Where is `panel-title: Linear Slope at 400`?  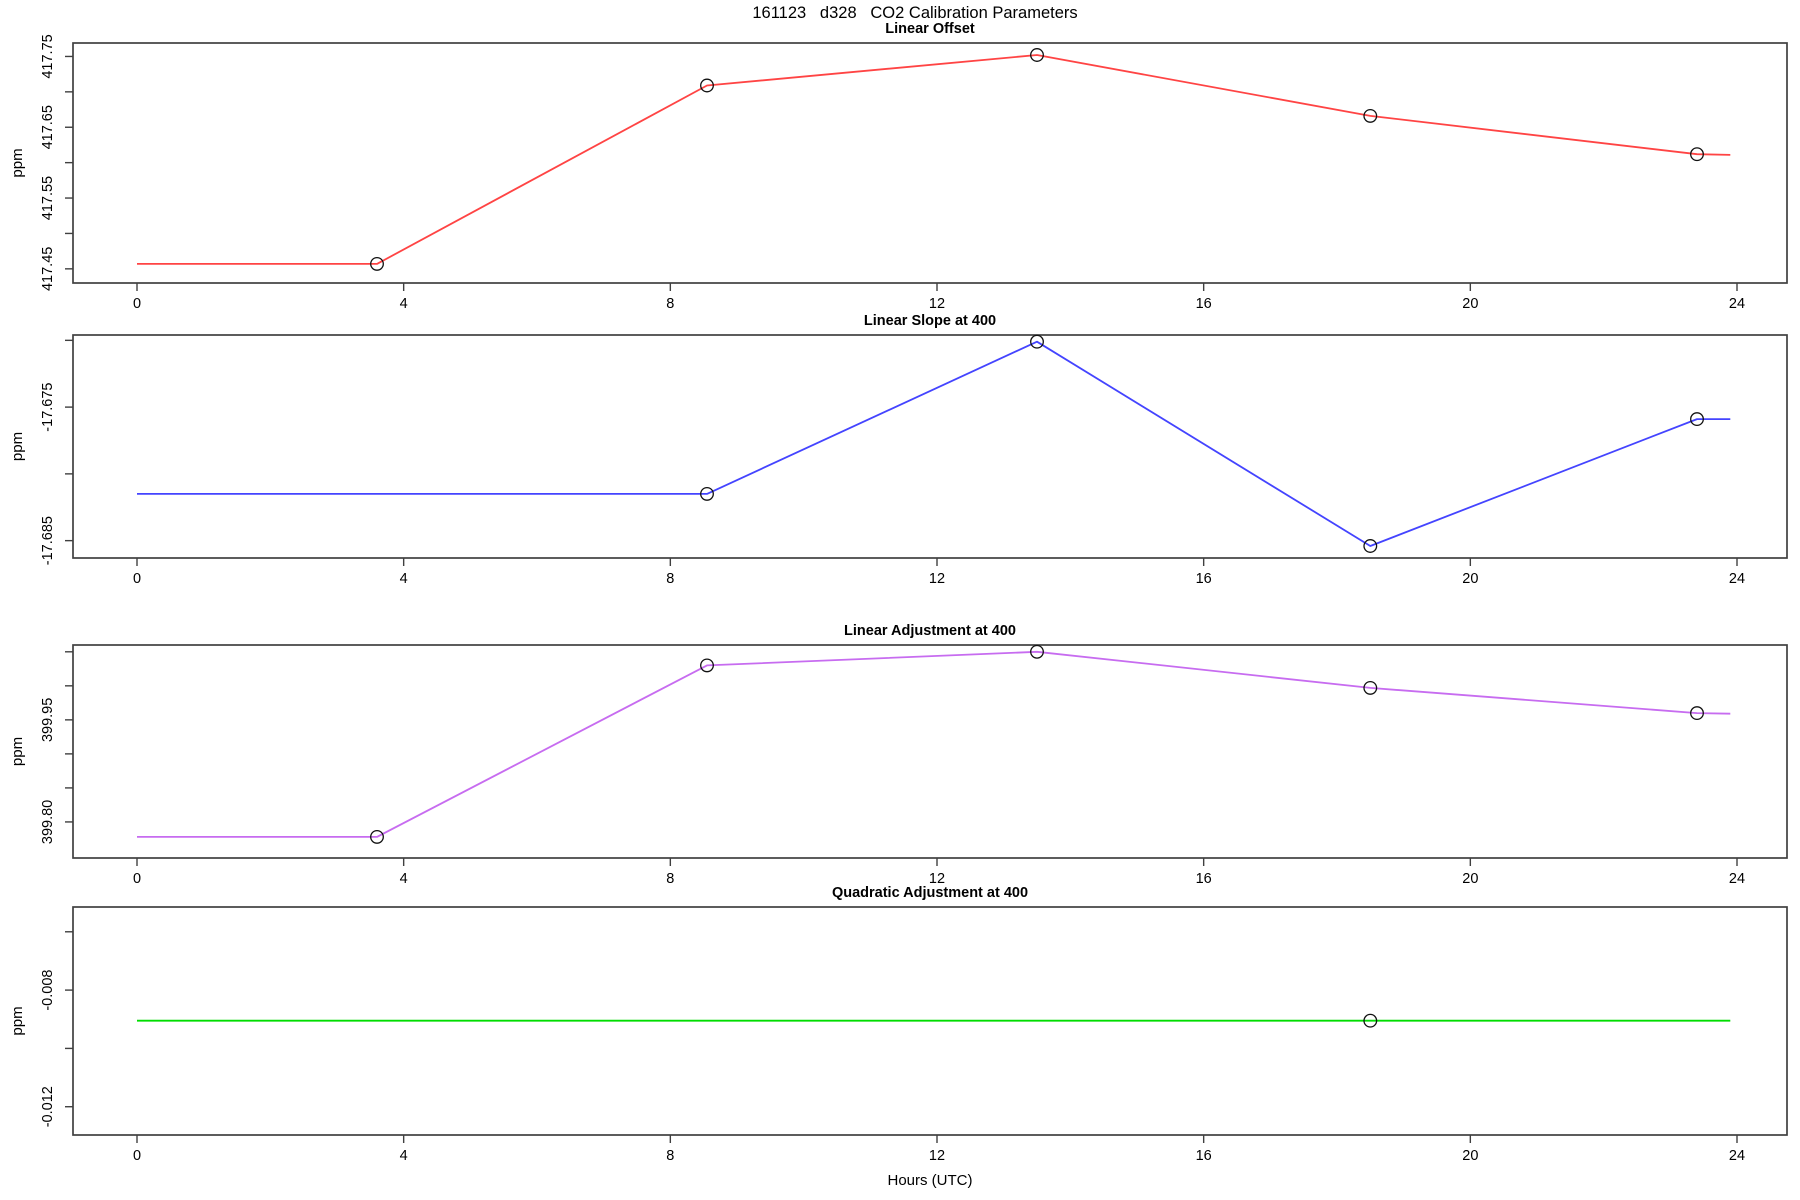
panel-title: Linear Slope at 400 is located at coordinates (930, 321).